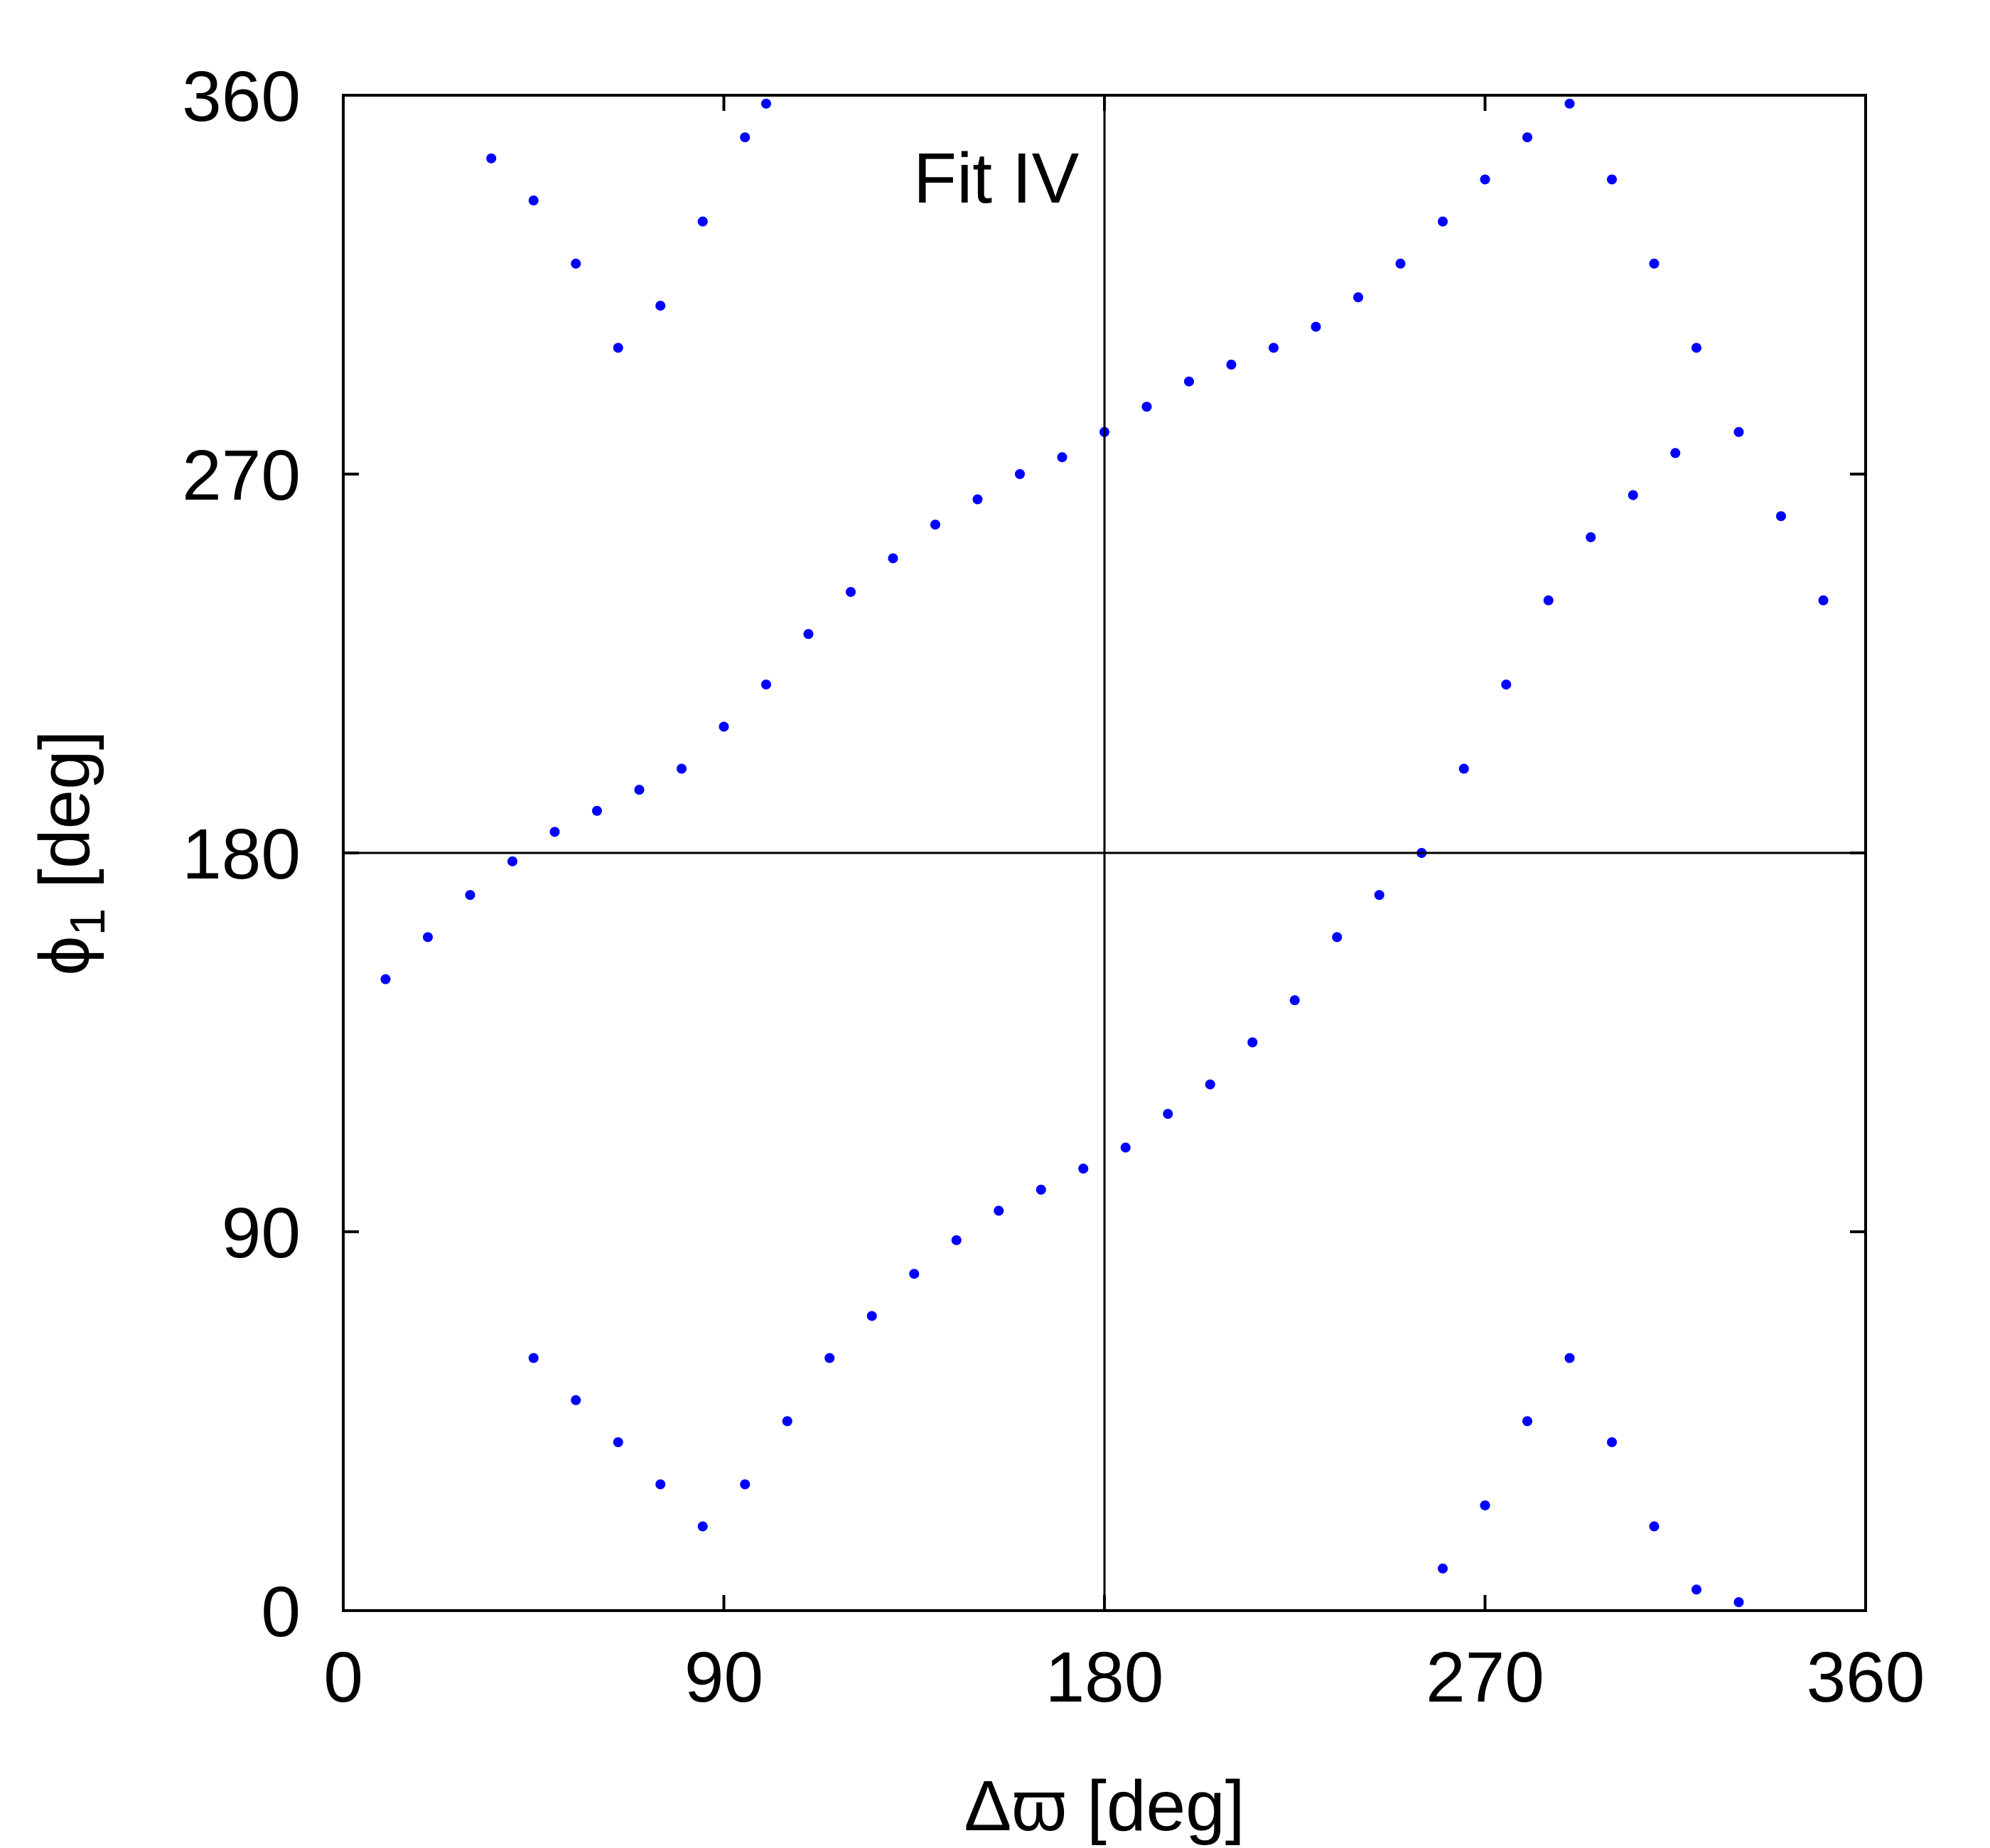  Describe the element at coordinates (1104, 1806) in the screenshot. I see `x-axis-label: Δϖ [deg]` at that location.